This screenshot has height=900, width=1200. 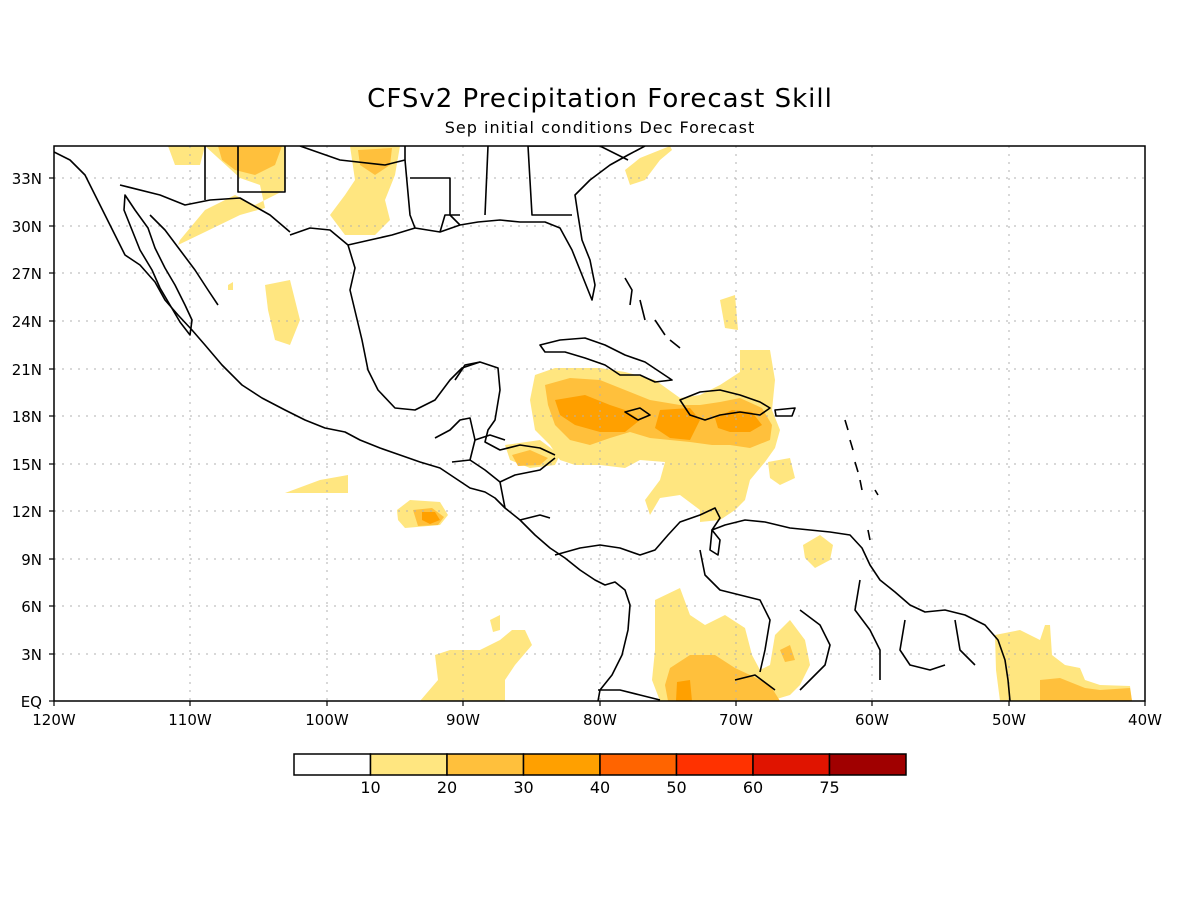 I want to click on lat-label: 3N, so click(x=31, y=655).